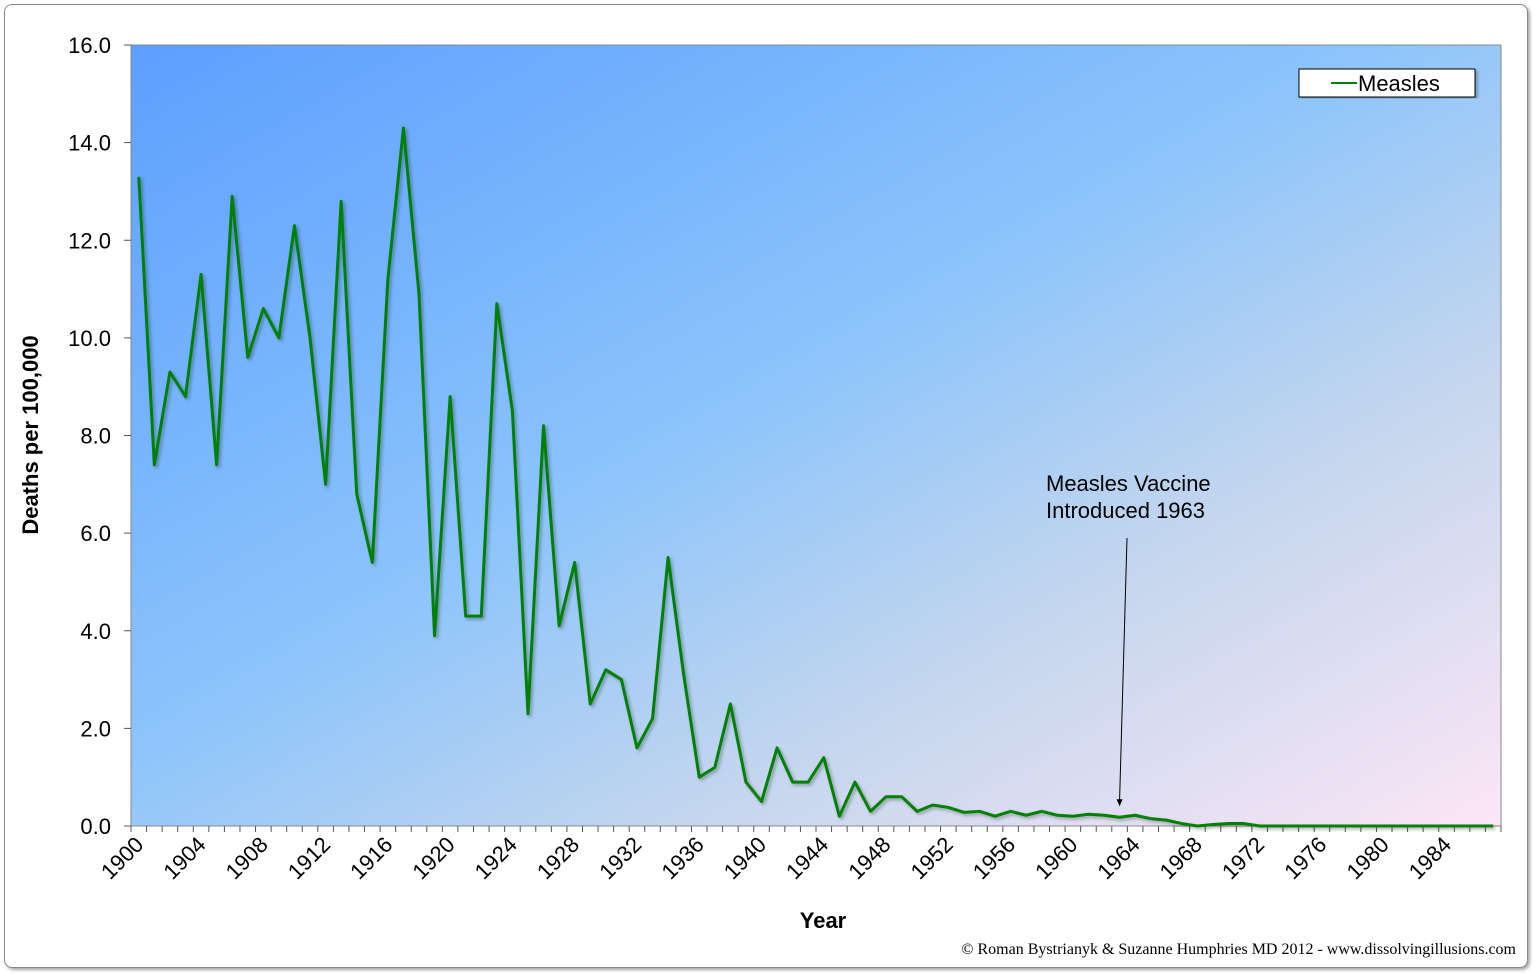 The height and width of the screenshot is (975, 1536). I want to click on x-tick-label: 1952, so click(932, 858).